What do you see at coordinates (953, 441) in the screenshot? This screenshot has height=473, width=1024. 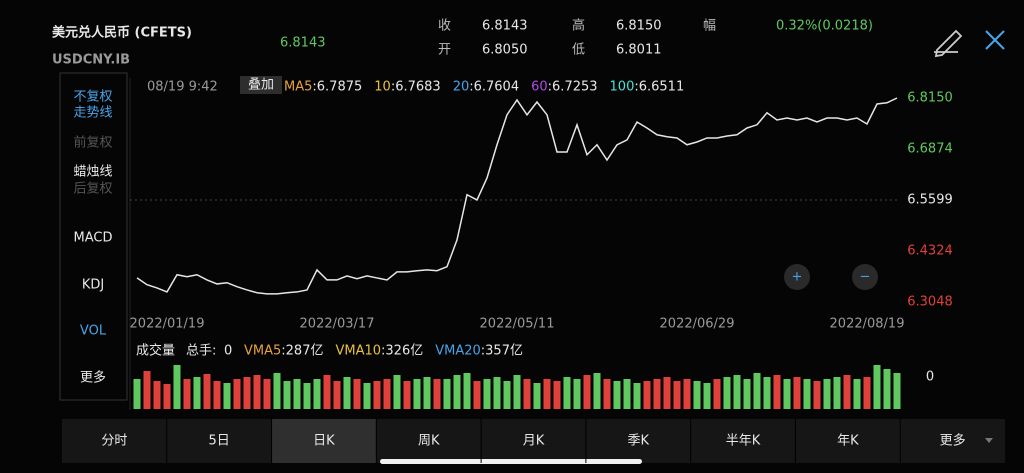 I see `tab: 更多` at bounding box center [953, 441].